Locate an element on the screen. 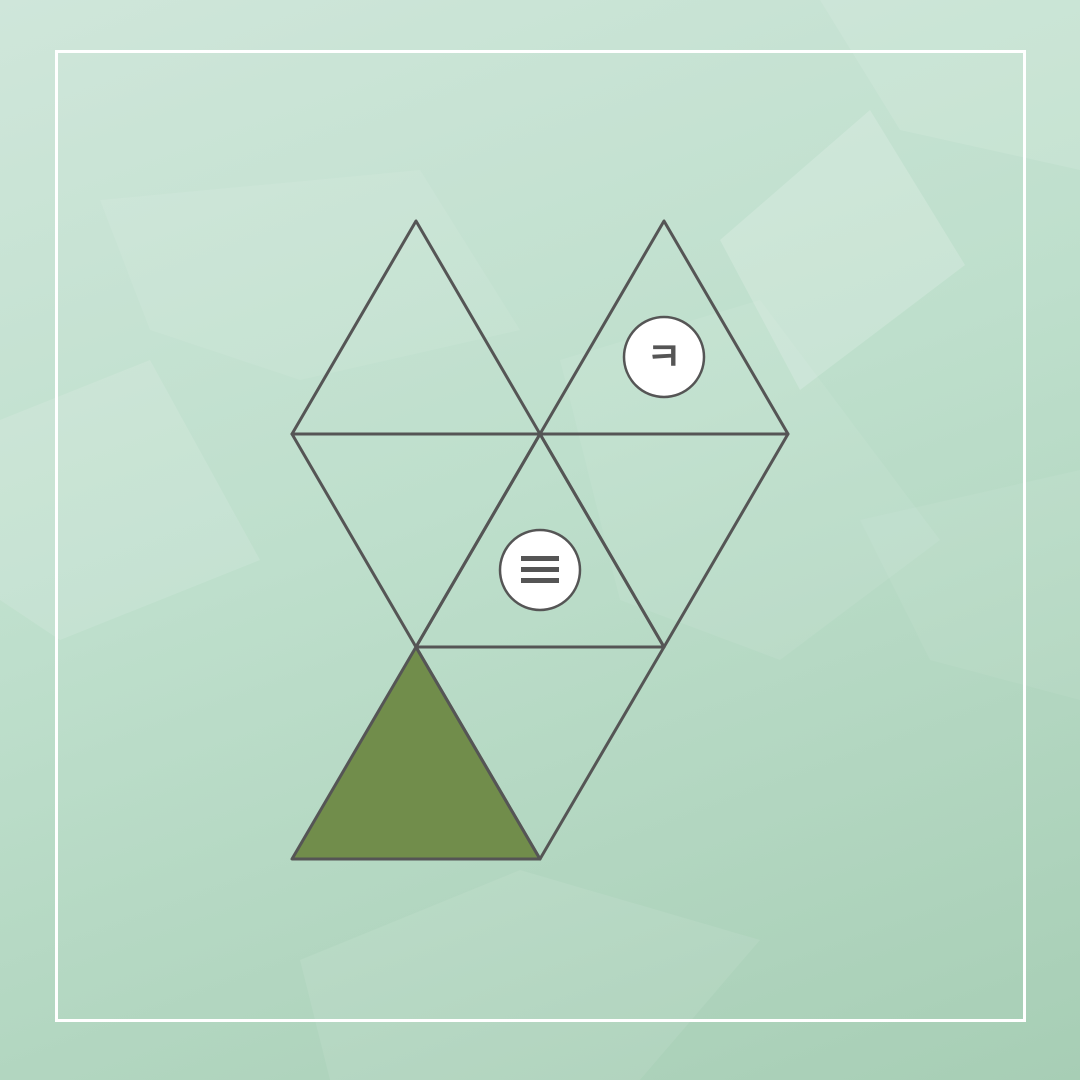 The width and height of the screenshot is (1080, 1080). triple-bar-badge is located at coordinates (540, 570).